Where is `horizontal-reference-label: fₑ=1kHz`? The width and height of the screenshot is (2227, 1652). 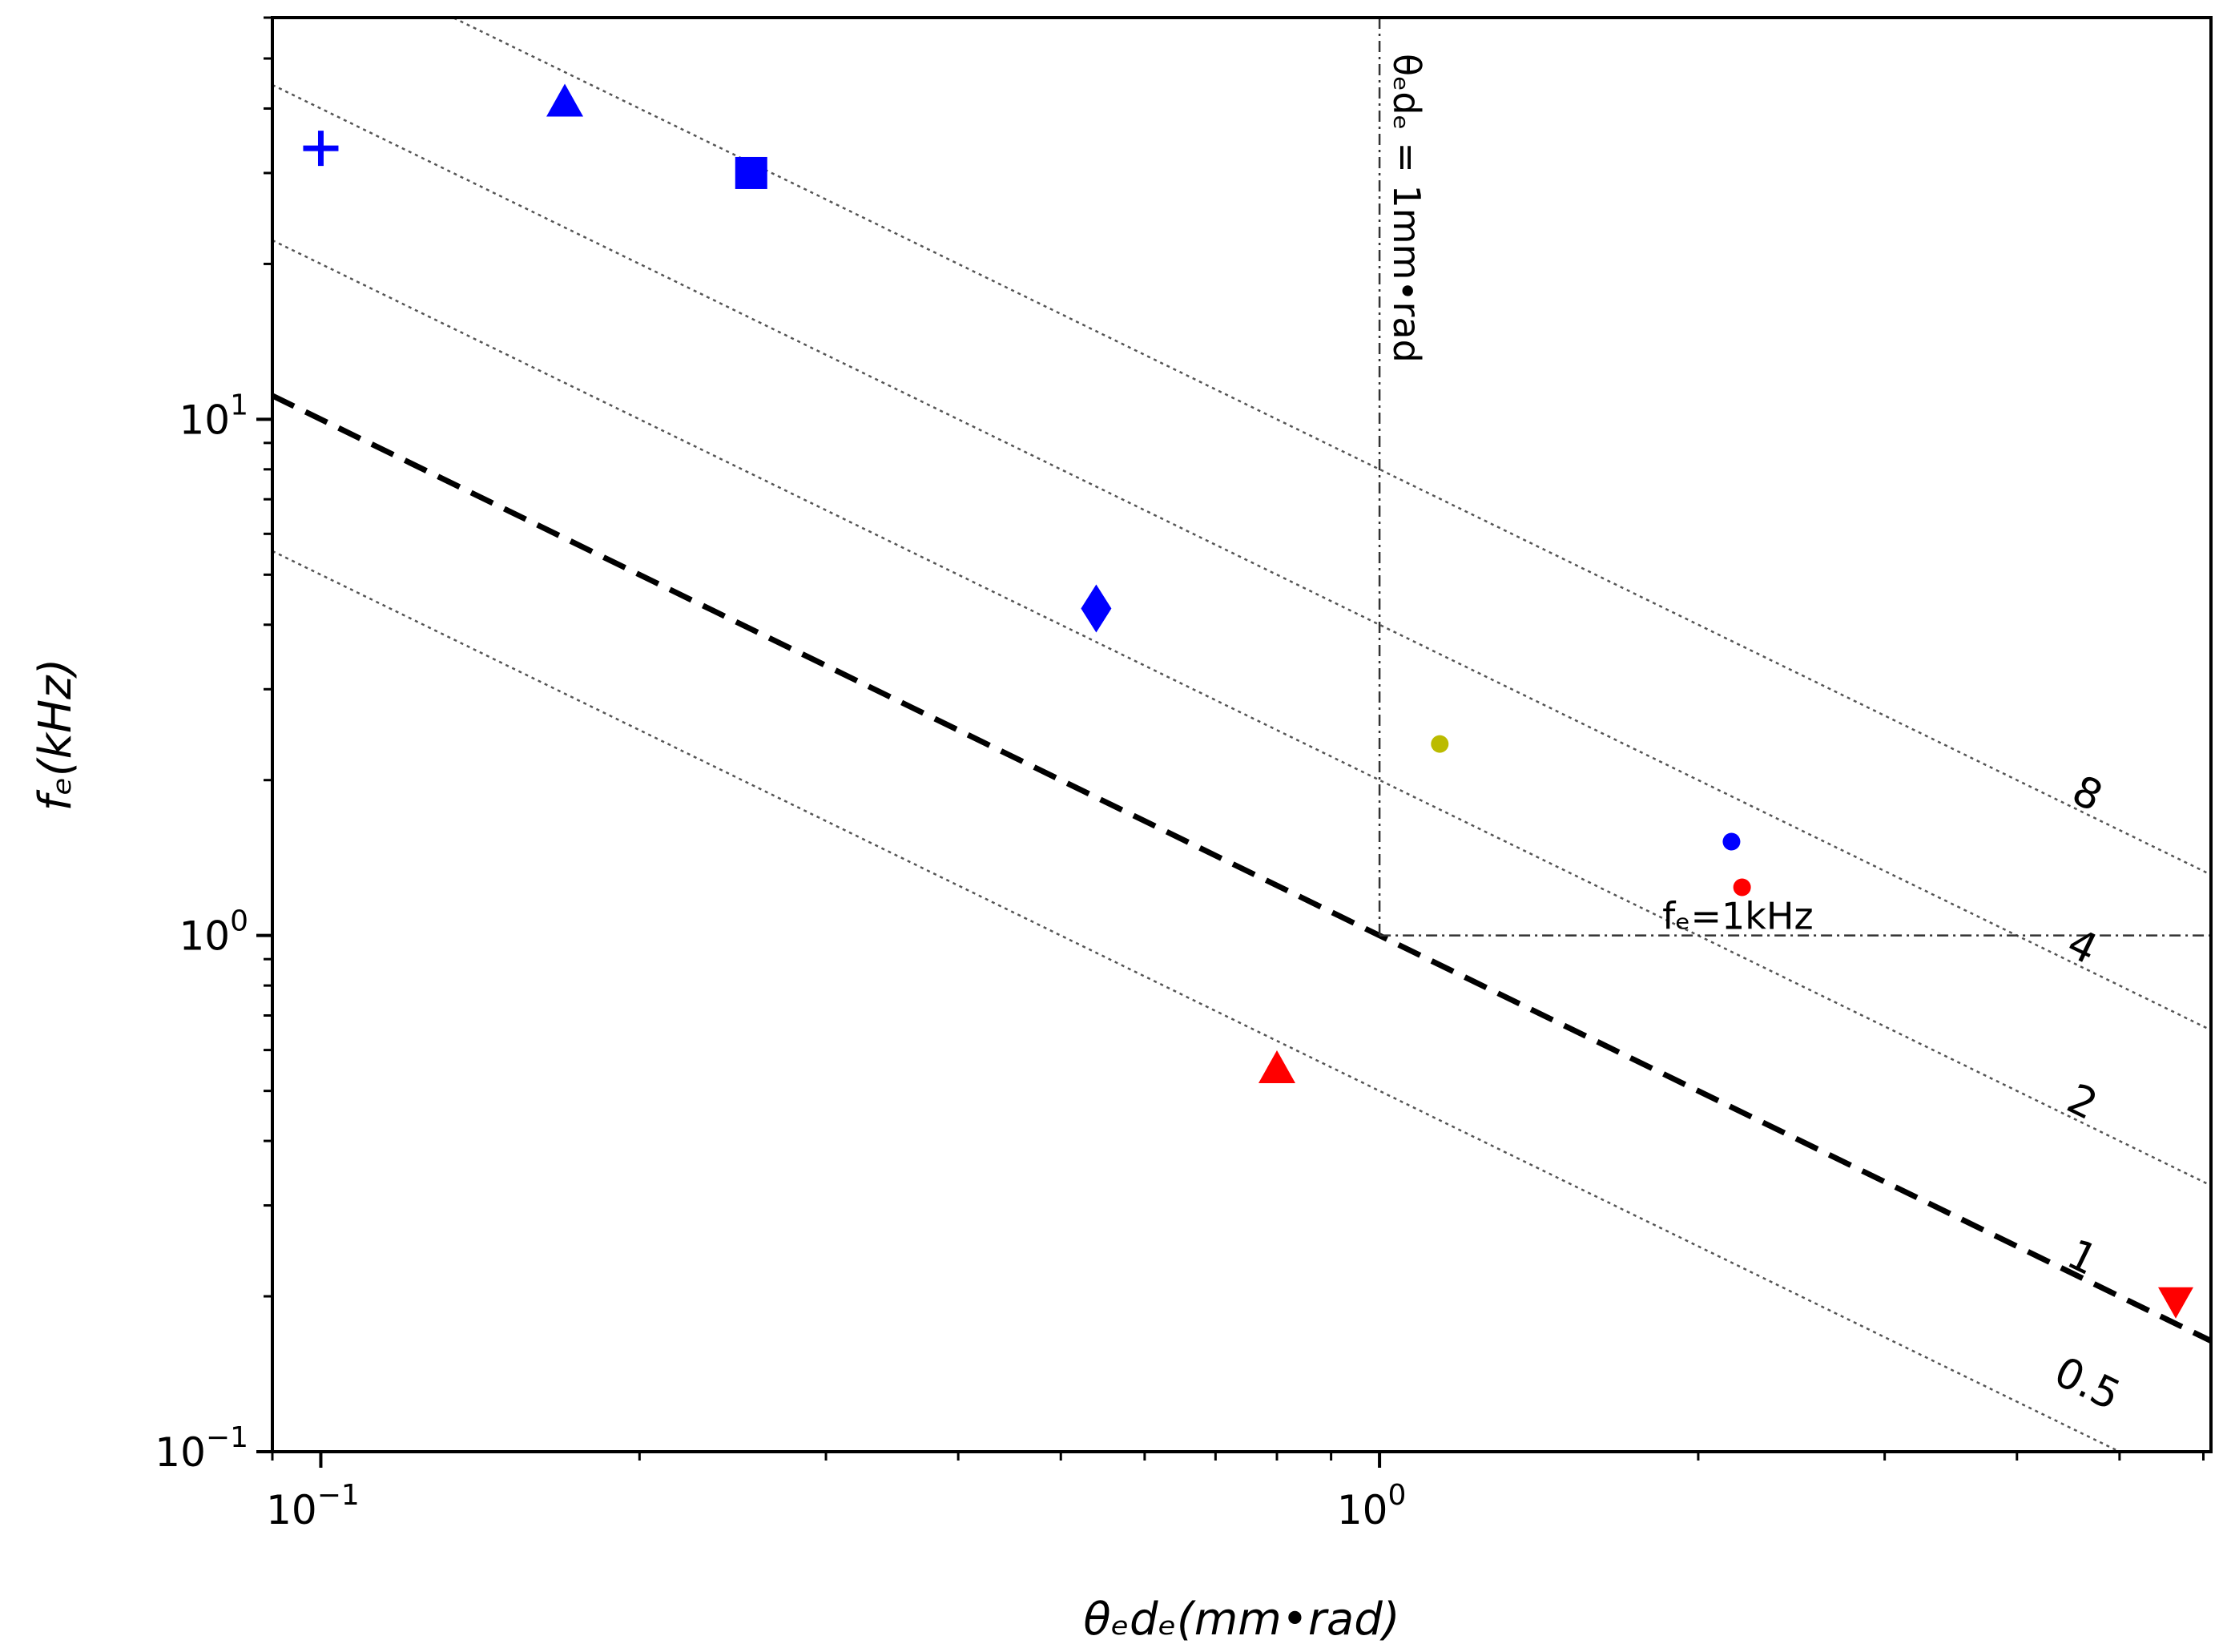
horizontal-reference-label: fₑ=1kHz is located at coordinates (1738, 917).